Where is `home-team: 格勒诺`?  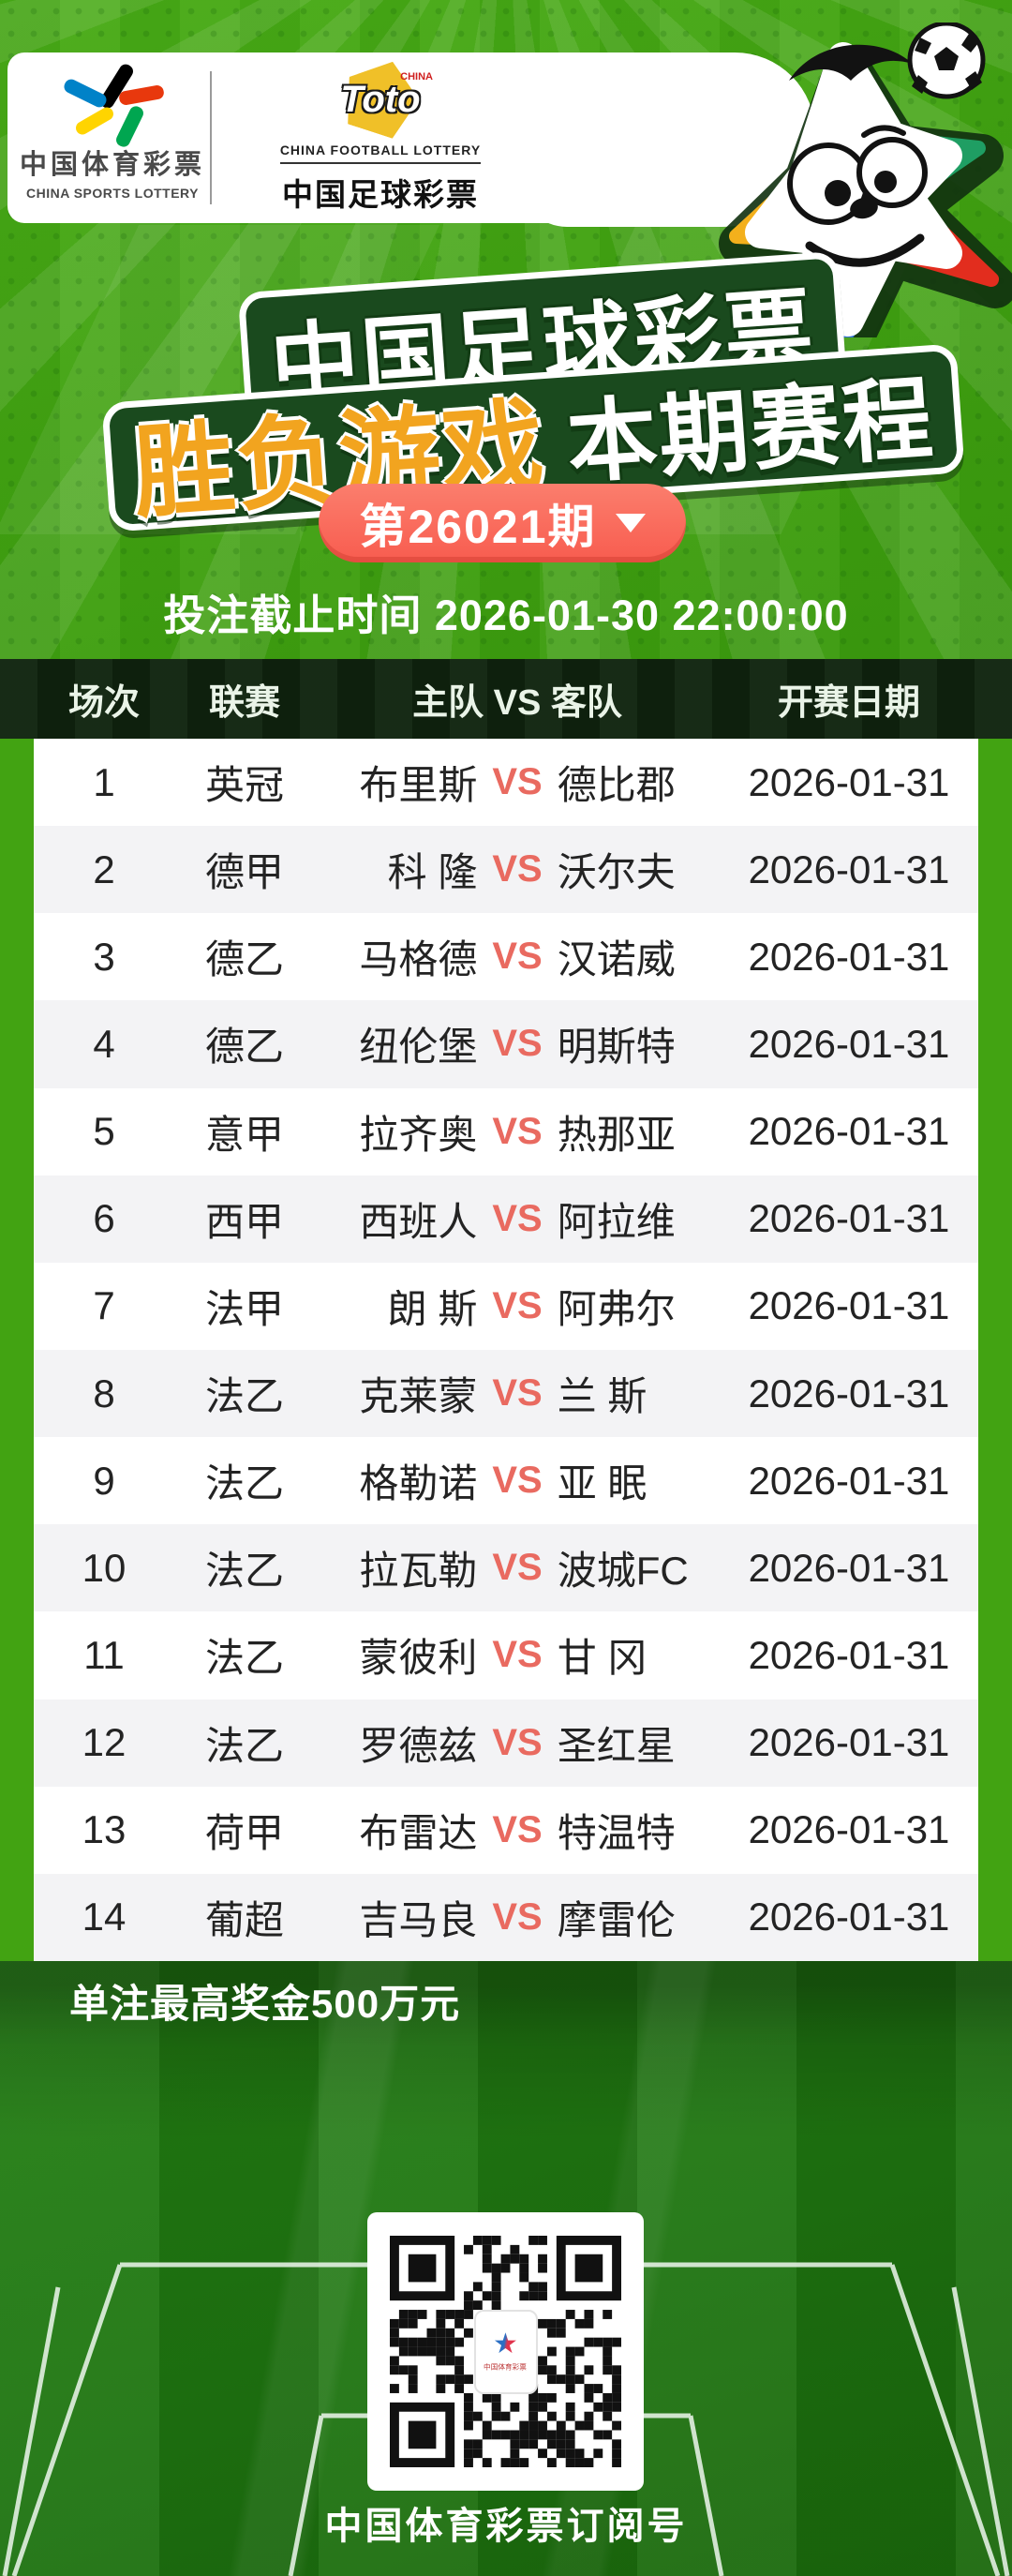
home-team: 格勒诺 is located at coordinates (418, 1484).